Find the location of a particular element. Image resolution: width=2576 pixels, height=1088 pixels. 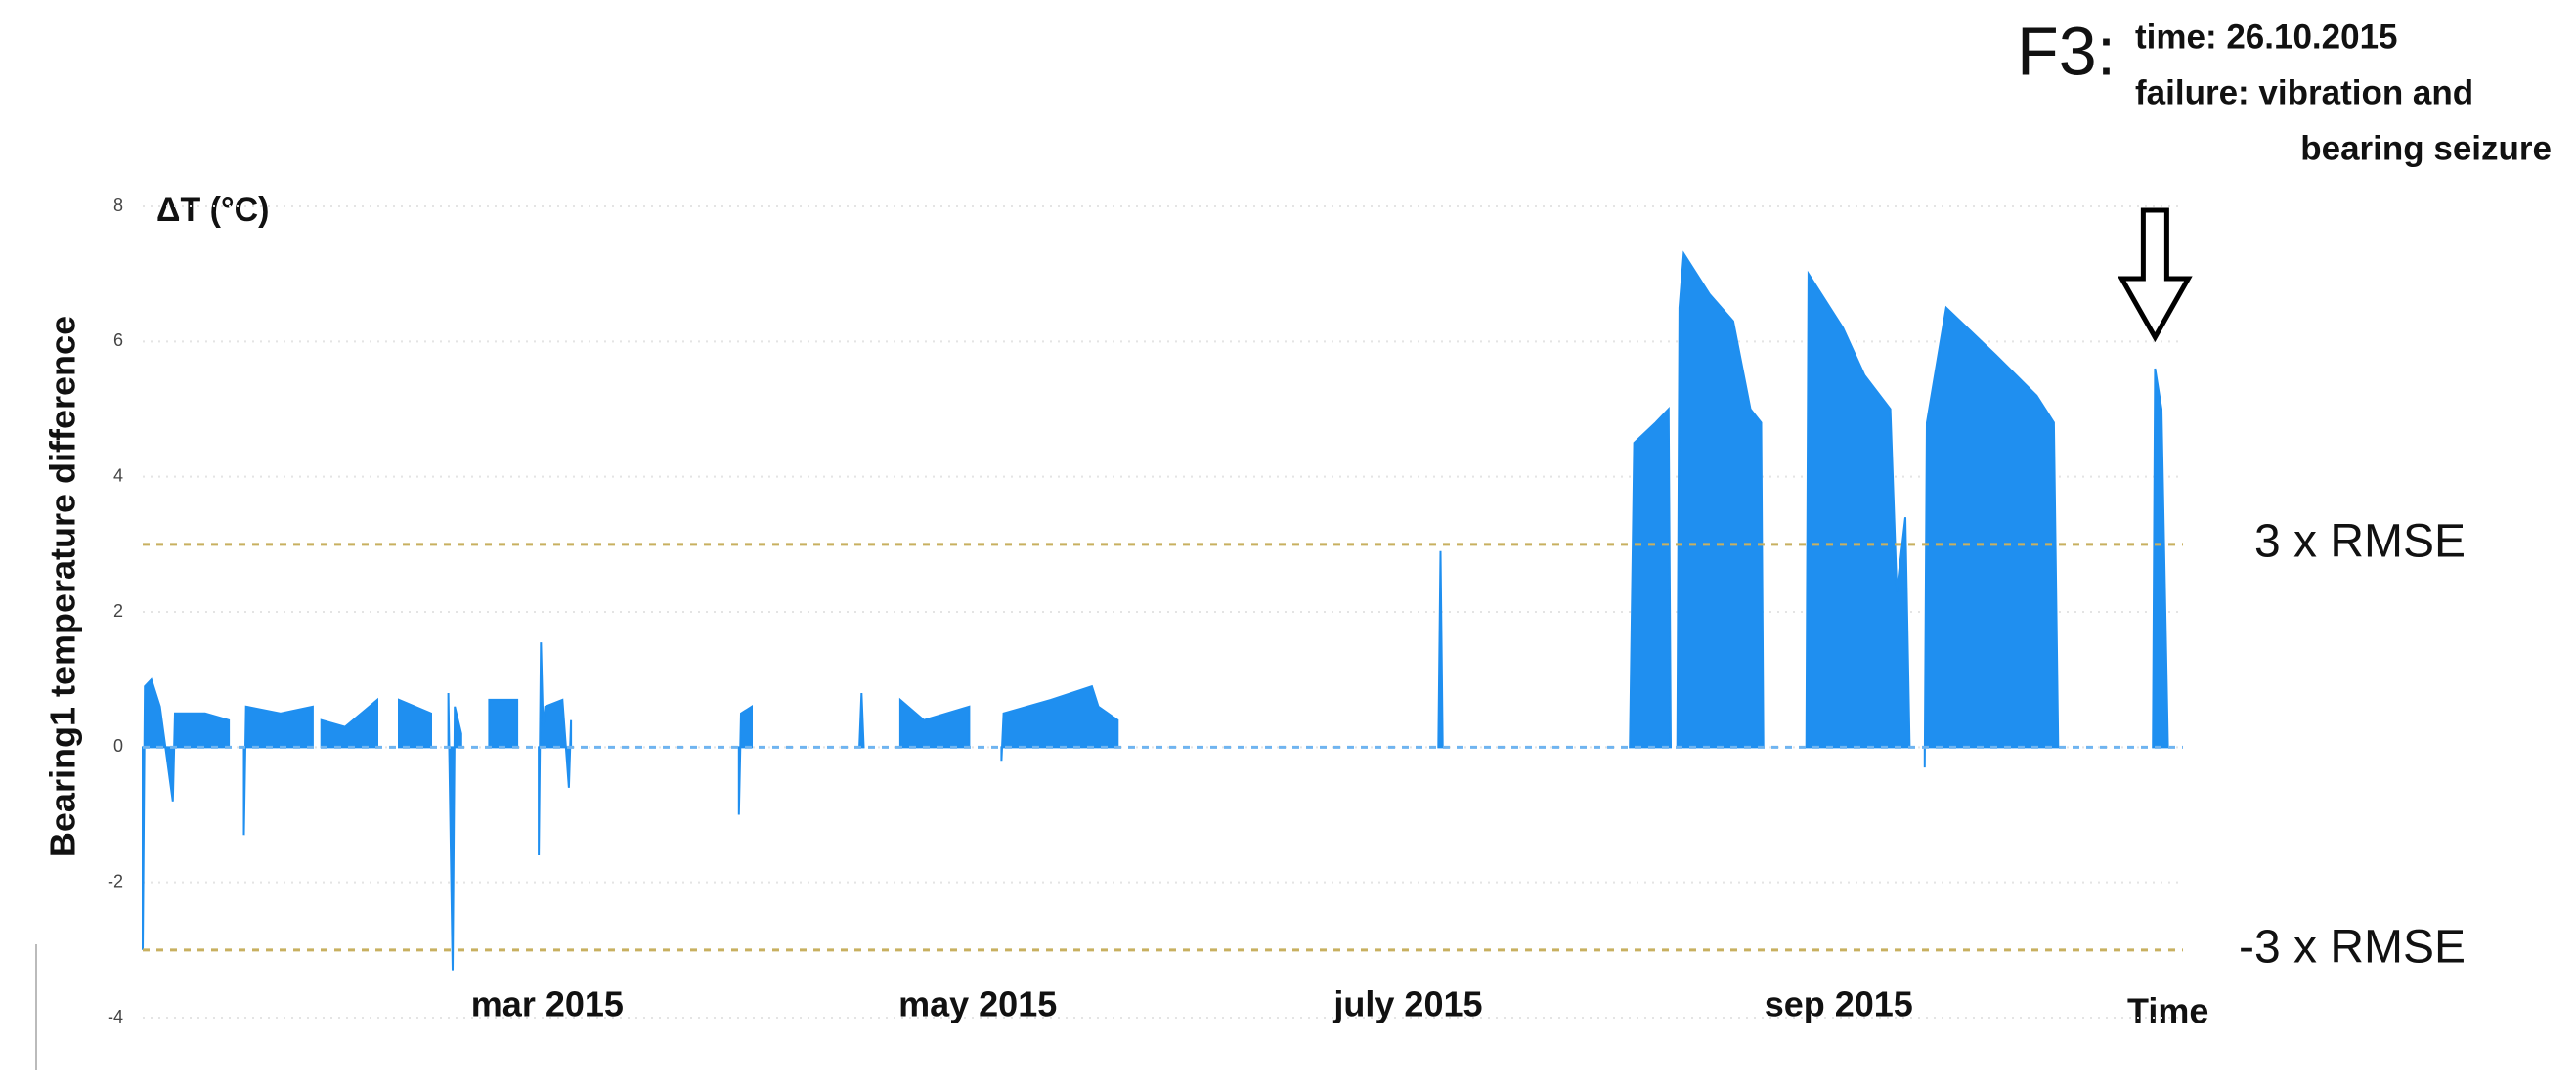

y-unit-label: ΔT (°C) is located at coordinates (212, 210).